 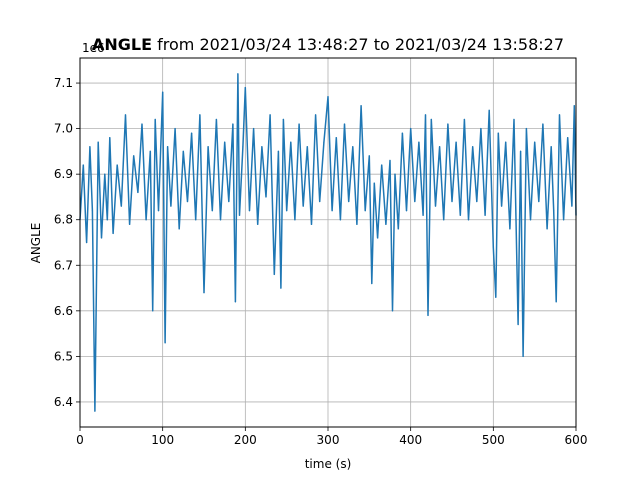 I want to click on x-tick-label: 400, so click(x=410, y=440).